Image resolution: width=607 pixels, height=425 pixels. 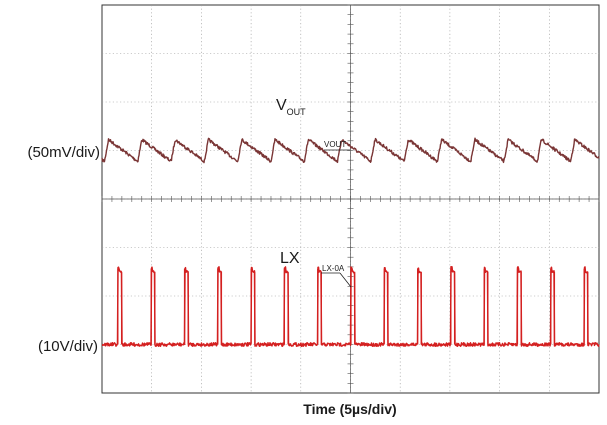 I want to click on vout-trace-label-main: V, so click(x=281, y=105).